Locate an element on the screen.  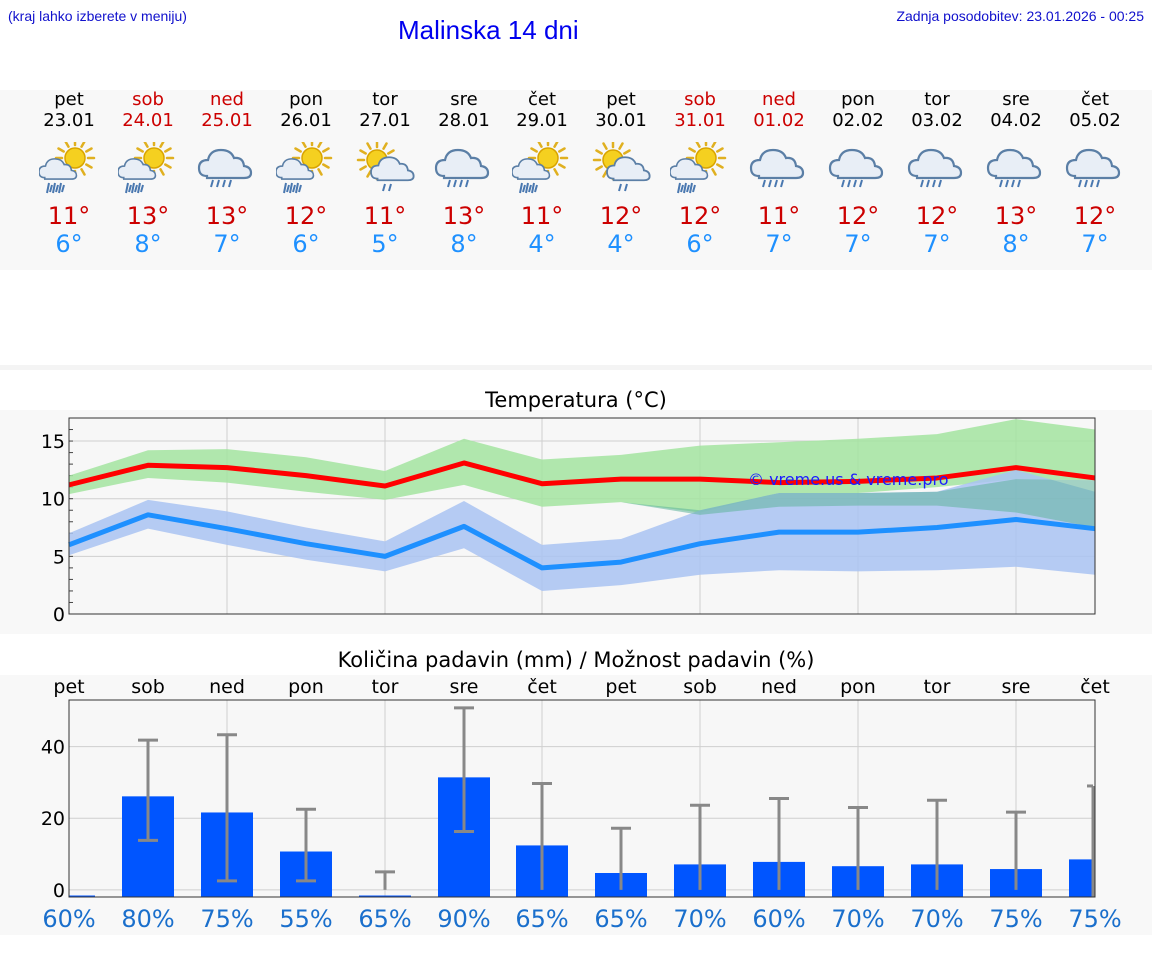
day-column: ned 25.01 13° 7° is located at coordinates (227, 174).